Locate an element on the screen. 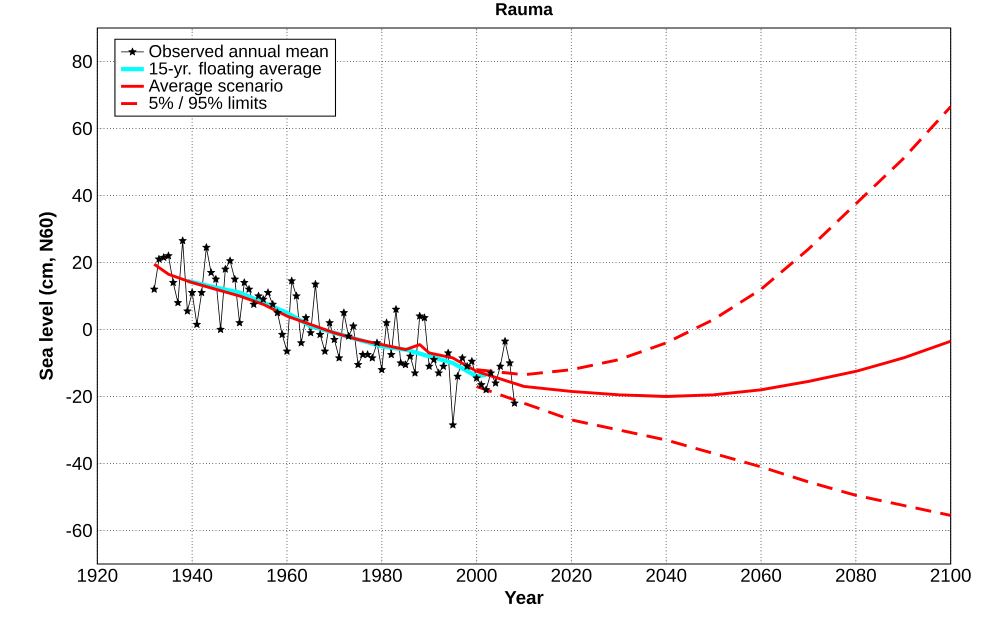 The width and height of the screenshot is (981, 628). legend-label: 5% / 95% limits is located at coordinates (207, 102).